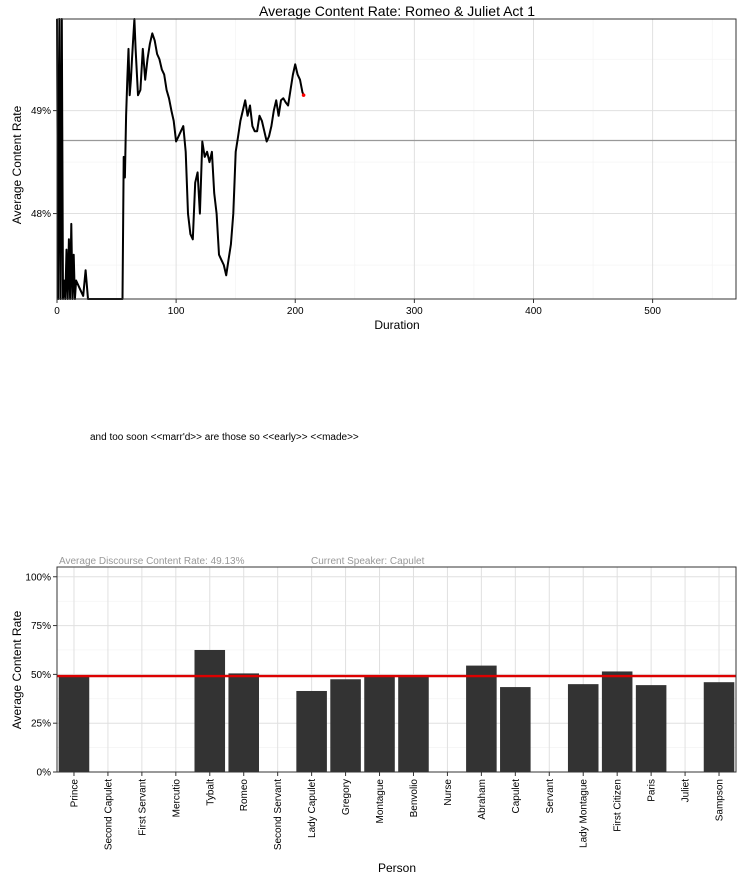  What do you see at coordinates (516, 796) in the screenshot?
I see `x-tick-label: Capulet` at bounding box center [516, 796].